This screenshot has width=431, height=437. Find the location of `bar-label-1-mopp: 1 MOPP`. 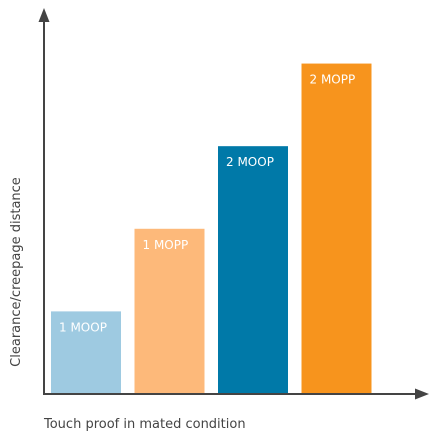

bar-label-1-mopp: 1 MOPP is located at coordinates (166, 245).